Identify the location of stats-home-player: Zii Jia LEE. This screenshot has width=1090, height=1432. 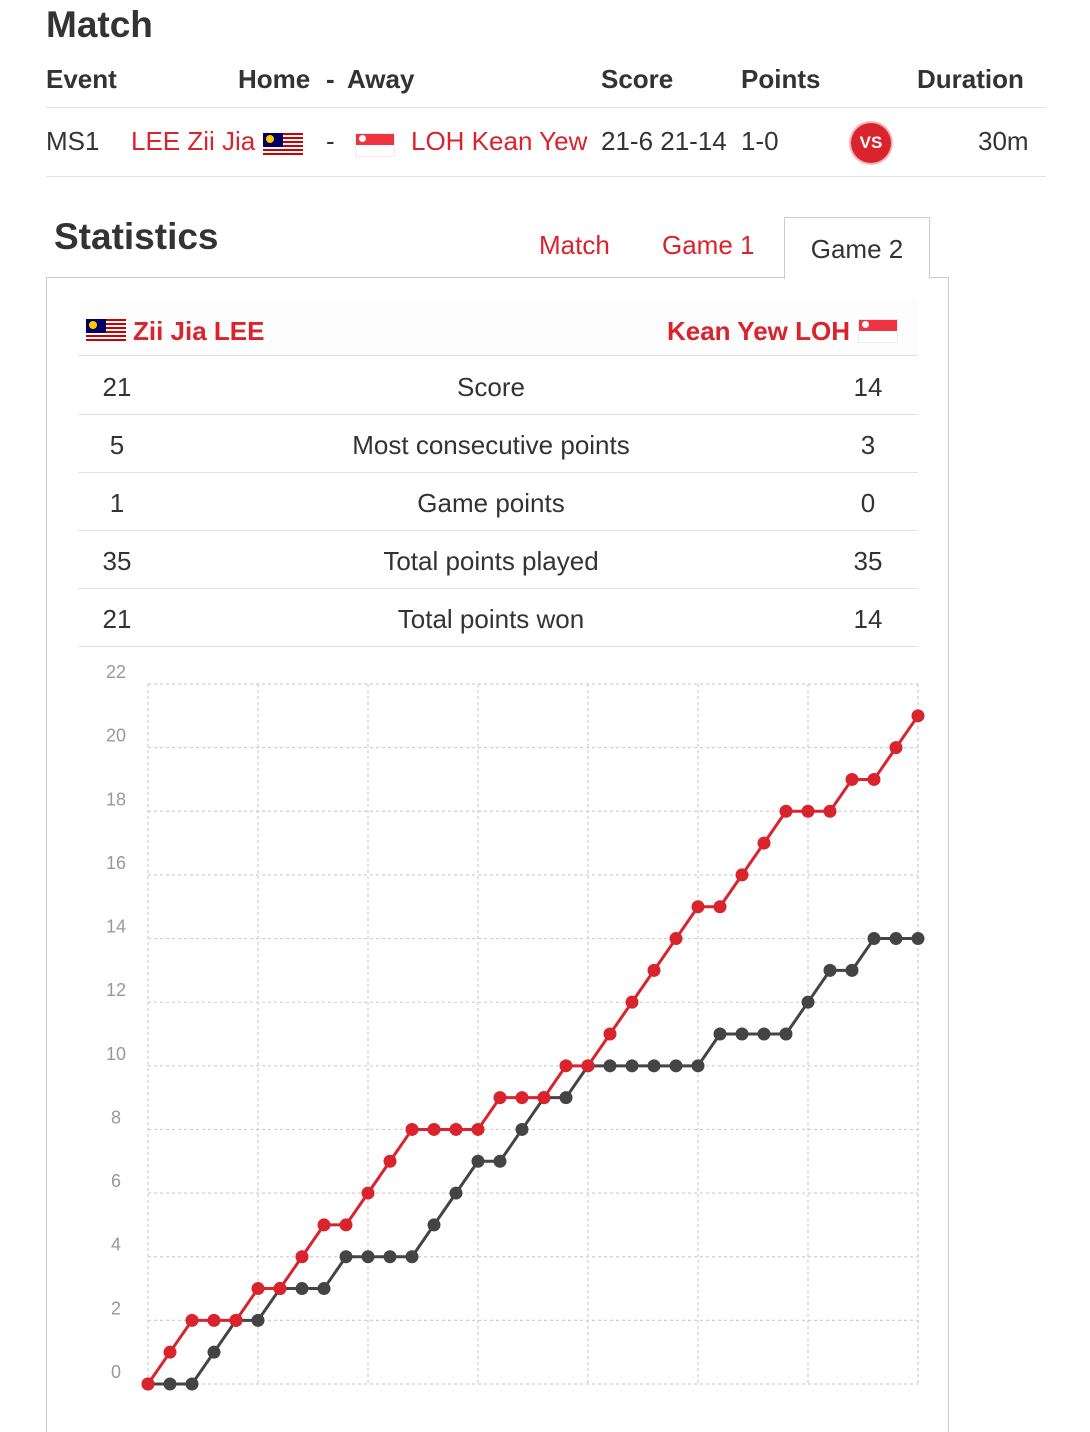
(199, 331).